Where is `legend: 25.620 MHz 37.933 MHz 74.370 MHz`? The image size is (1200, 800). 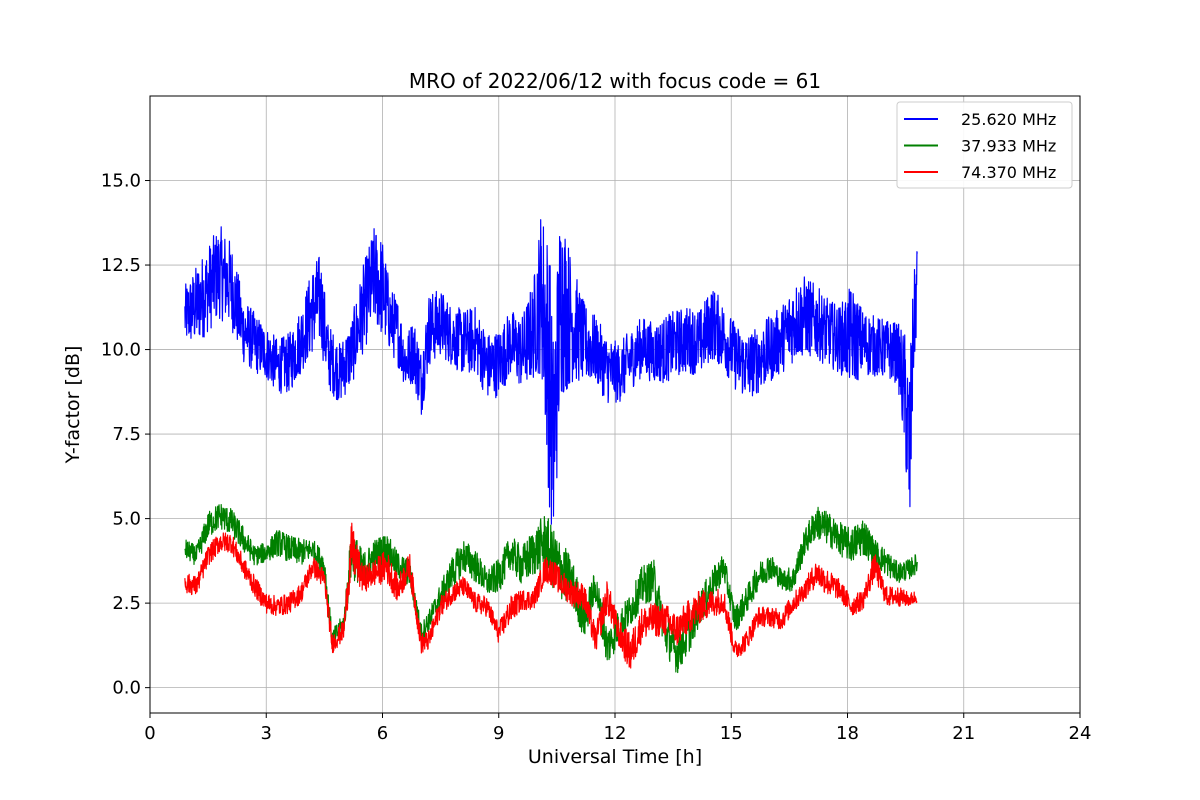 legend: 25.620 MHz 37.933 MHz 74.370 MHz is located at coordinates (984, 145).